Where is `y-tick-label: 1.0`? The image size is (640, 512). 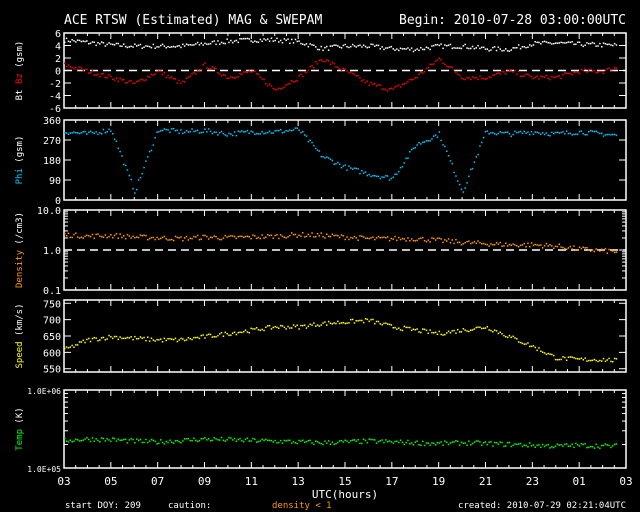
y-tick-label: 1.0 is located at coordinates (52, 251).